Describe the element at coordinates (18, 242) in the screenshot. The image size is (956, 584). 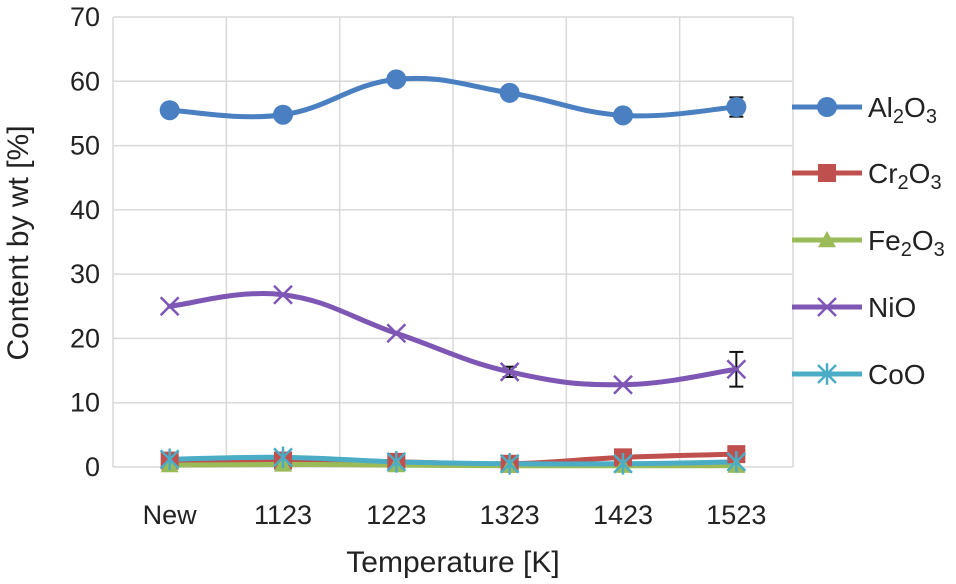
I see `y-axis-label: Content by wt [%]` at that location.